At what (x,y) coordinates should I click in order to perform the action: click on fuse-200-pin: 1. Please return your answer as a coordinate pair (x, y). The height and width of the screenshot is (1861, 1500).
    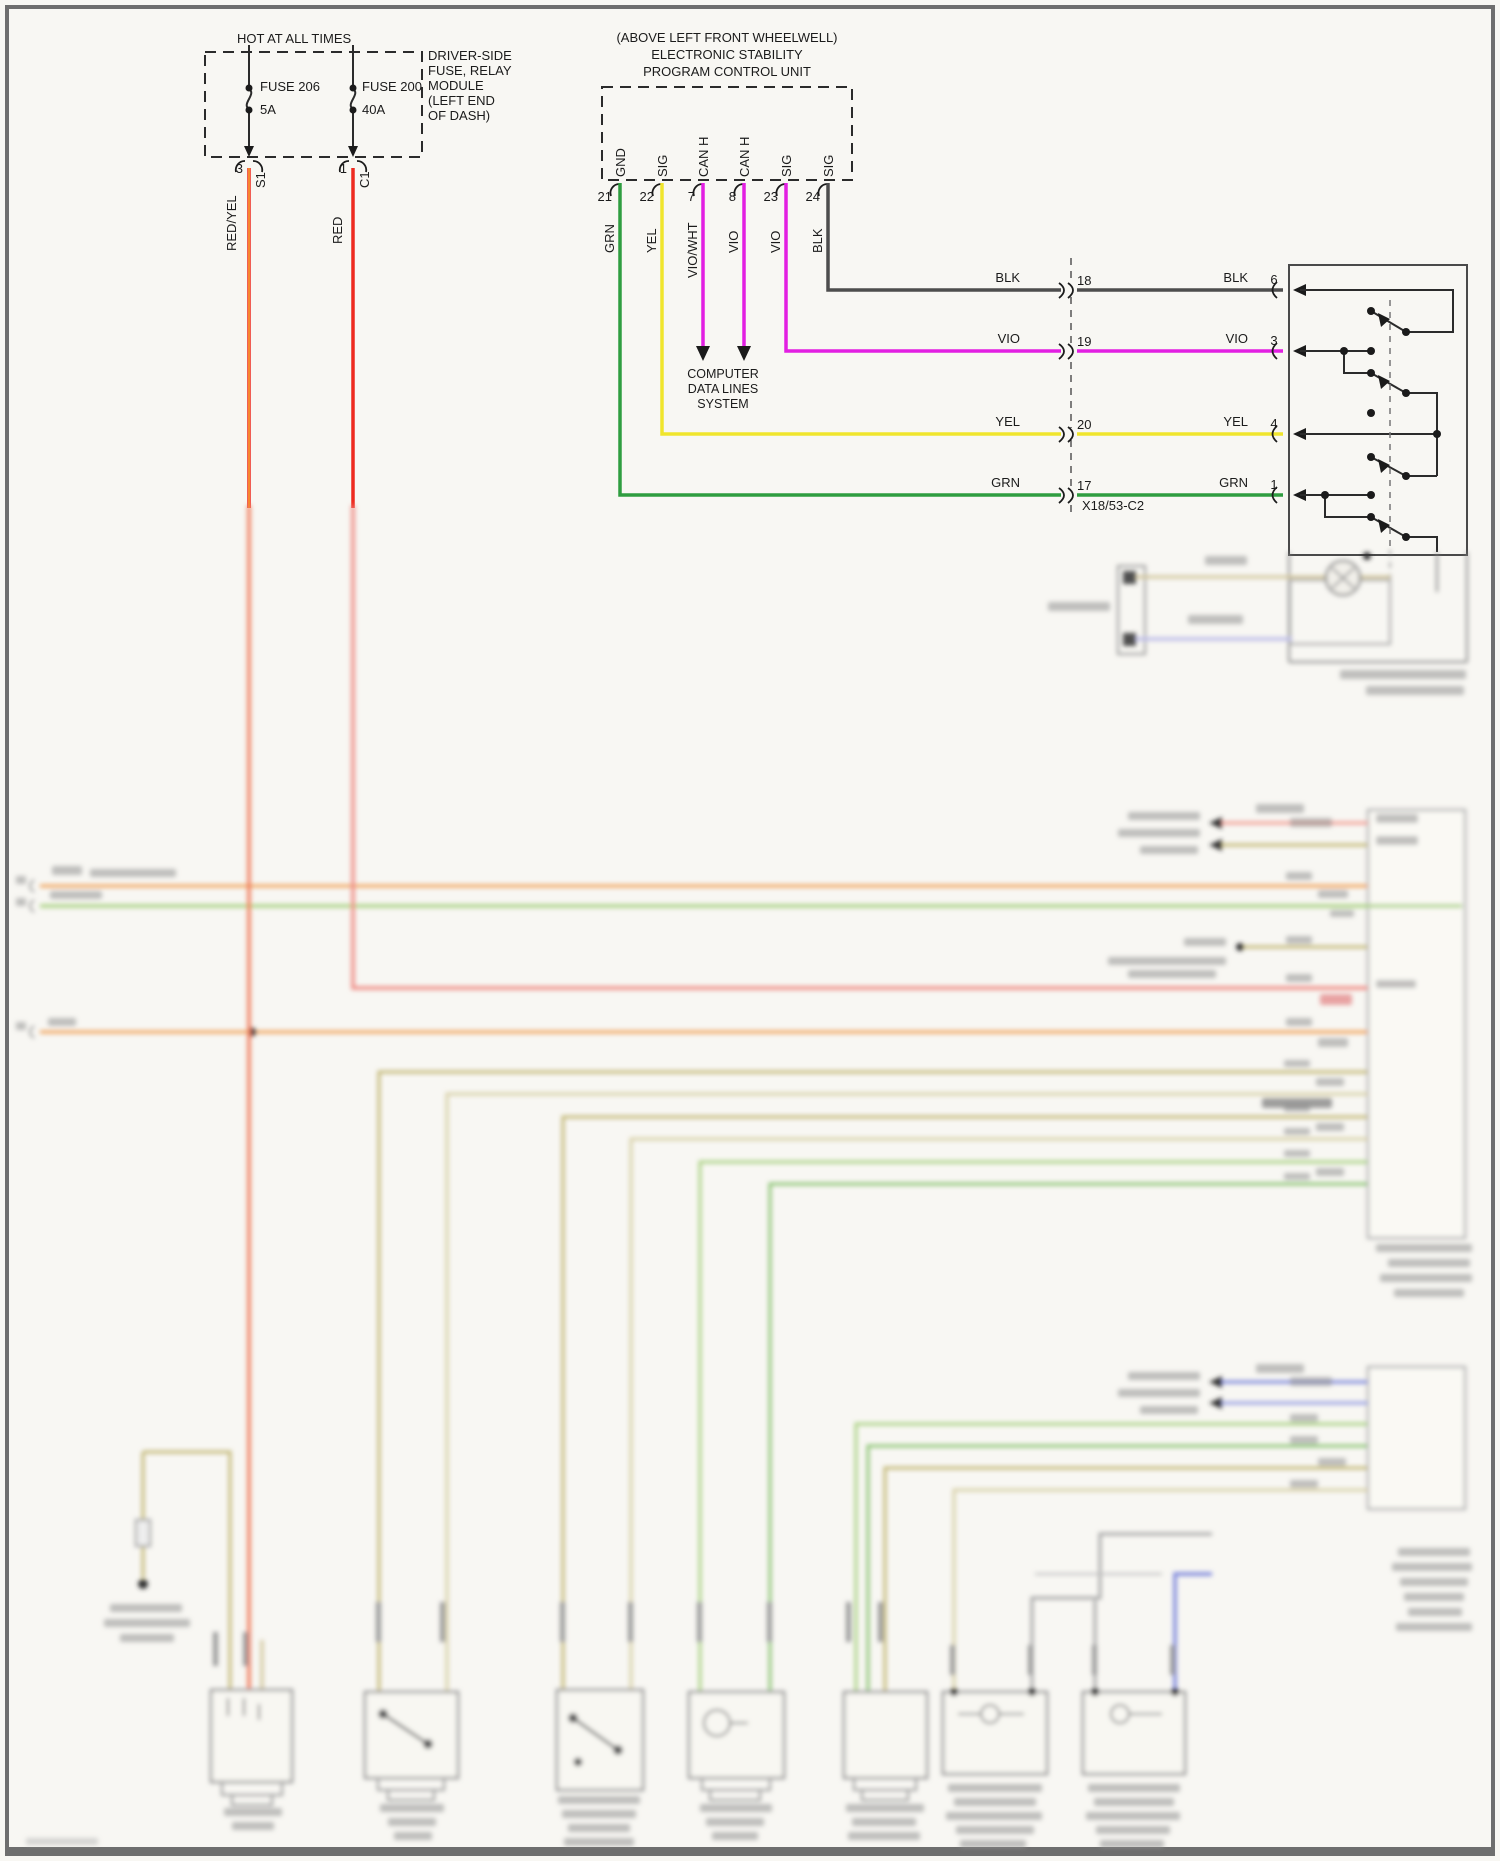
    Looking at the image, I should click on (343, 168).